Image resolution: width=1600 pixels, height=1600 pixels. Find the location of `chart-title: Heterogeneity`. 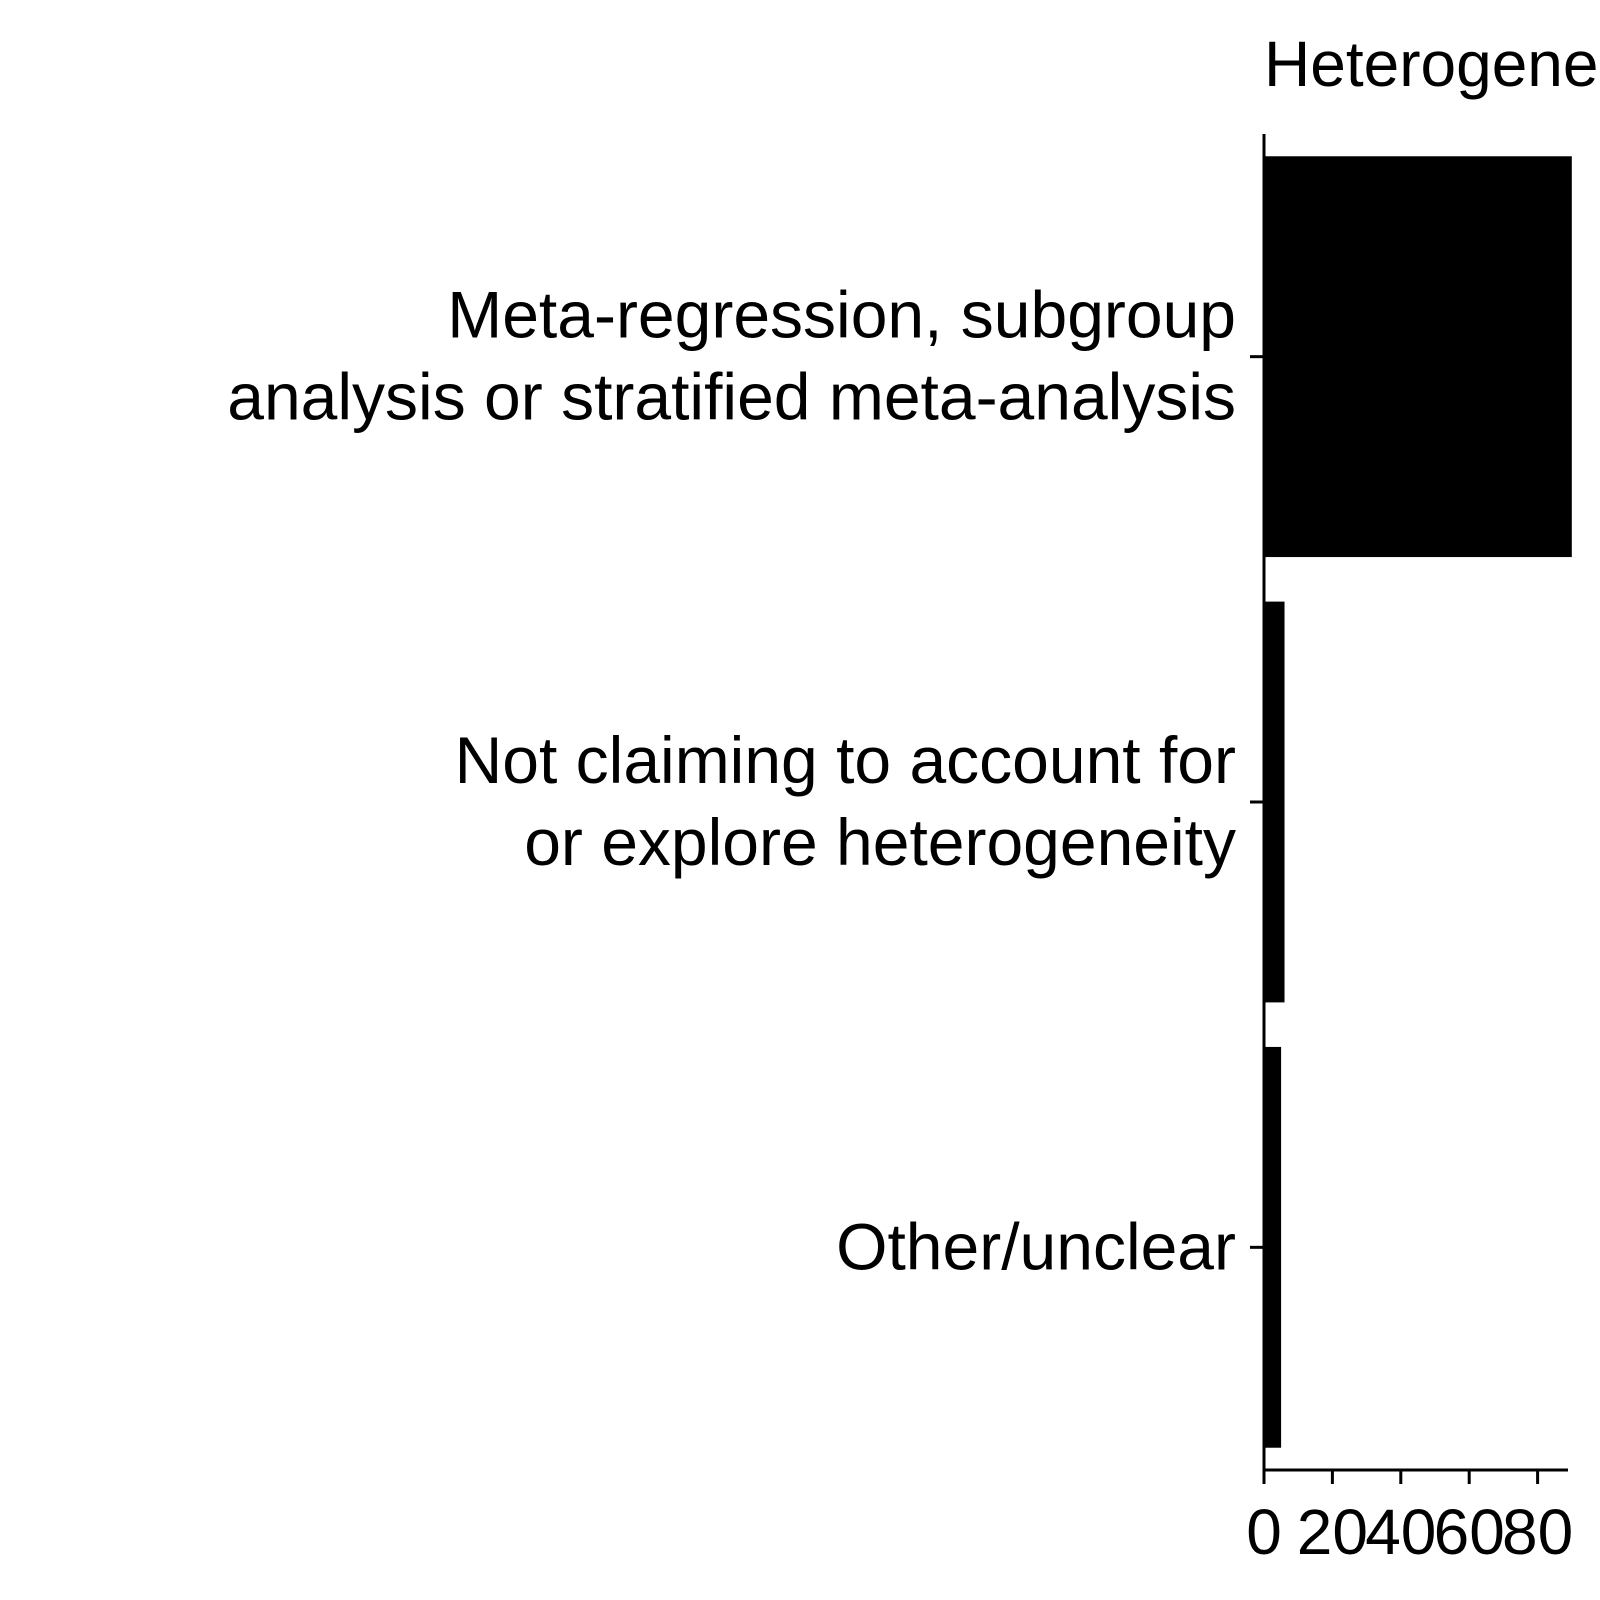

chart-title: Heterogeneity is located at coordinates (1432, 64).